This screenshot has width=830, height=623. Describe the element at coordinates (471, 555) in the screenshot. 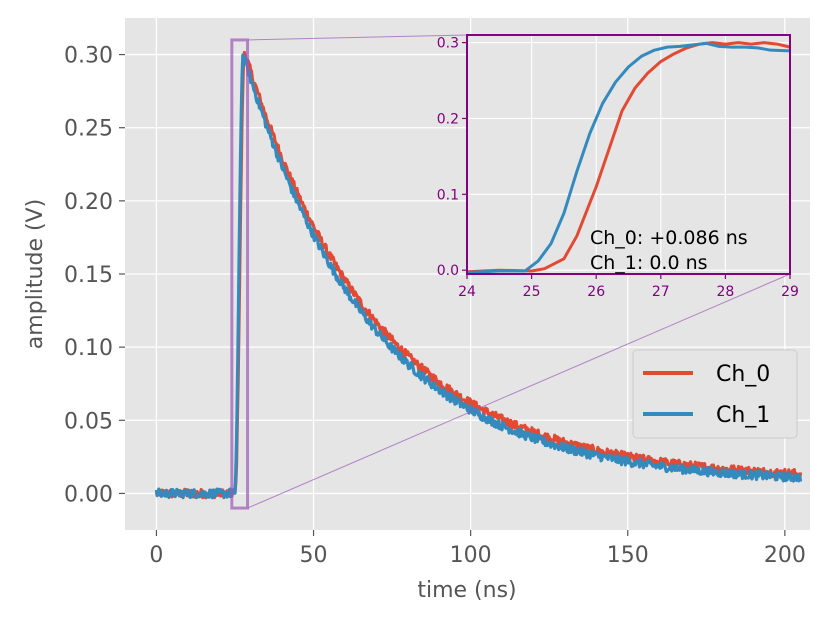

I see `x-tick-label: 100` at that location.